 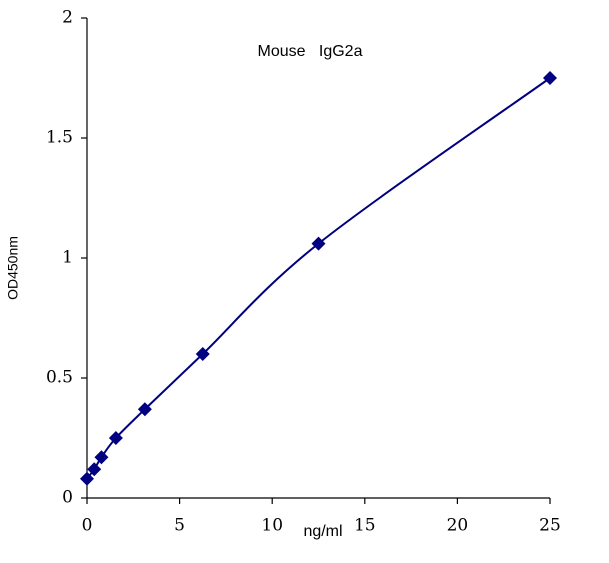 I want to click on y-tick-label: 0, so click(x=67, y=498).